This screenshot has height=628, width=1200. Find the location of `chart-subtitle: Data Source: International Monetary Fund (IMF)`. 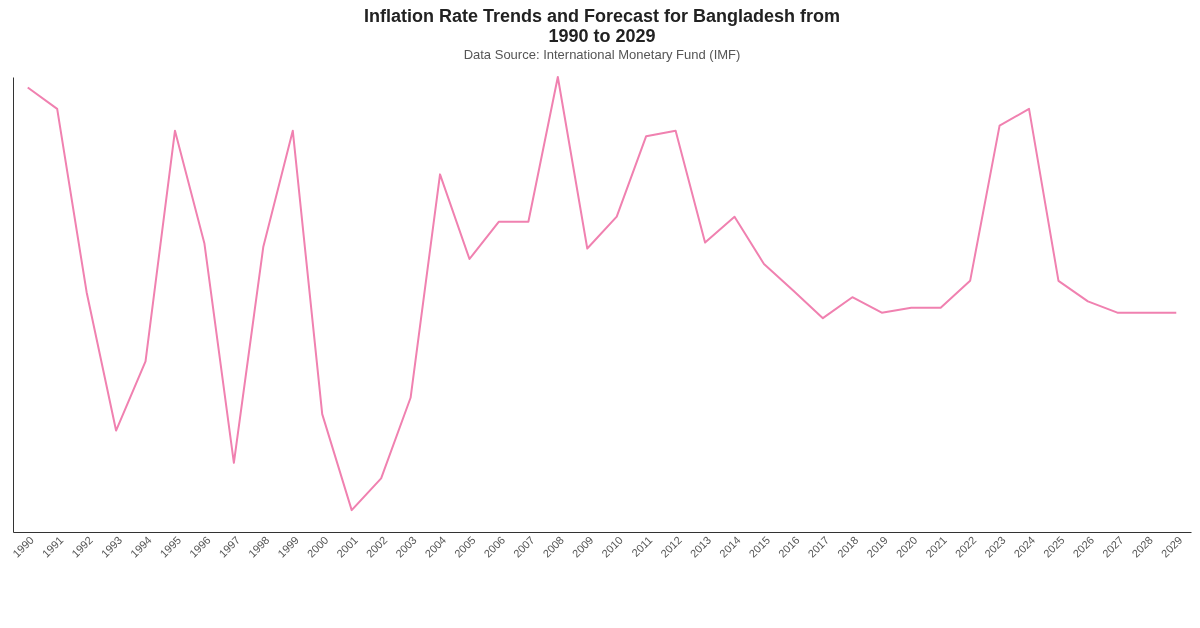

chart-subtitle: Data Source: International Monetary Fund (IMF) is located at coordinates (602, 54).